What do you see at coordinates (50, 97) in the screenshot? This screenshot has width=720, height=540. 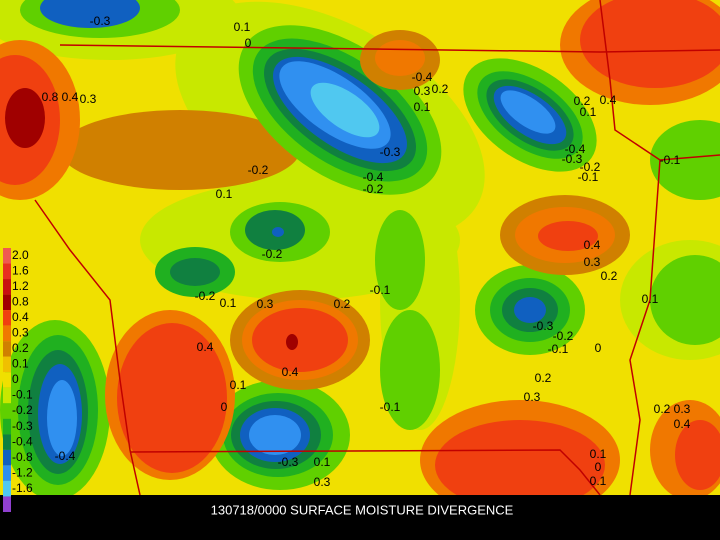 I see `contour-label: 0.8` at bounding box center [50, 97].